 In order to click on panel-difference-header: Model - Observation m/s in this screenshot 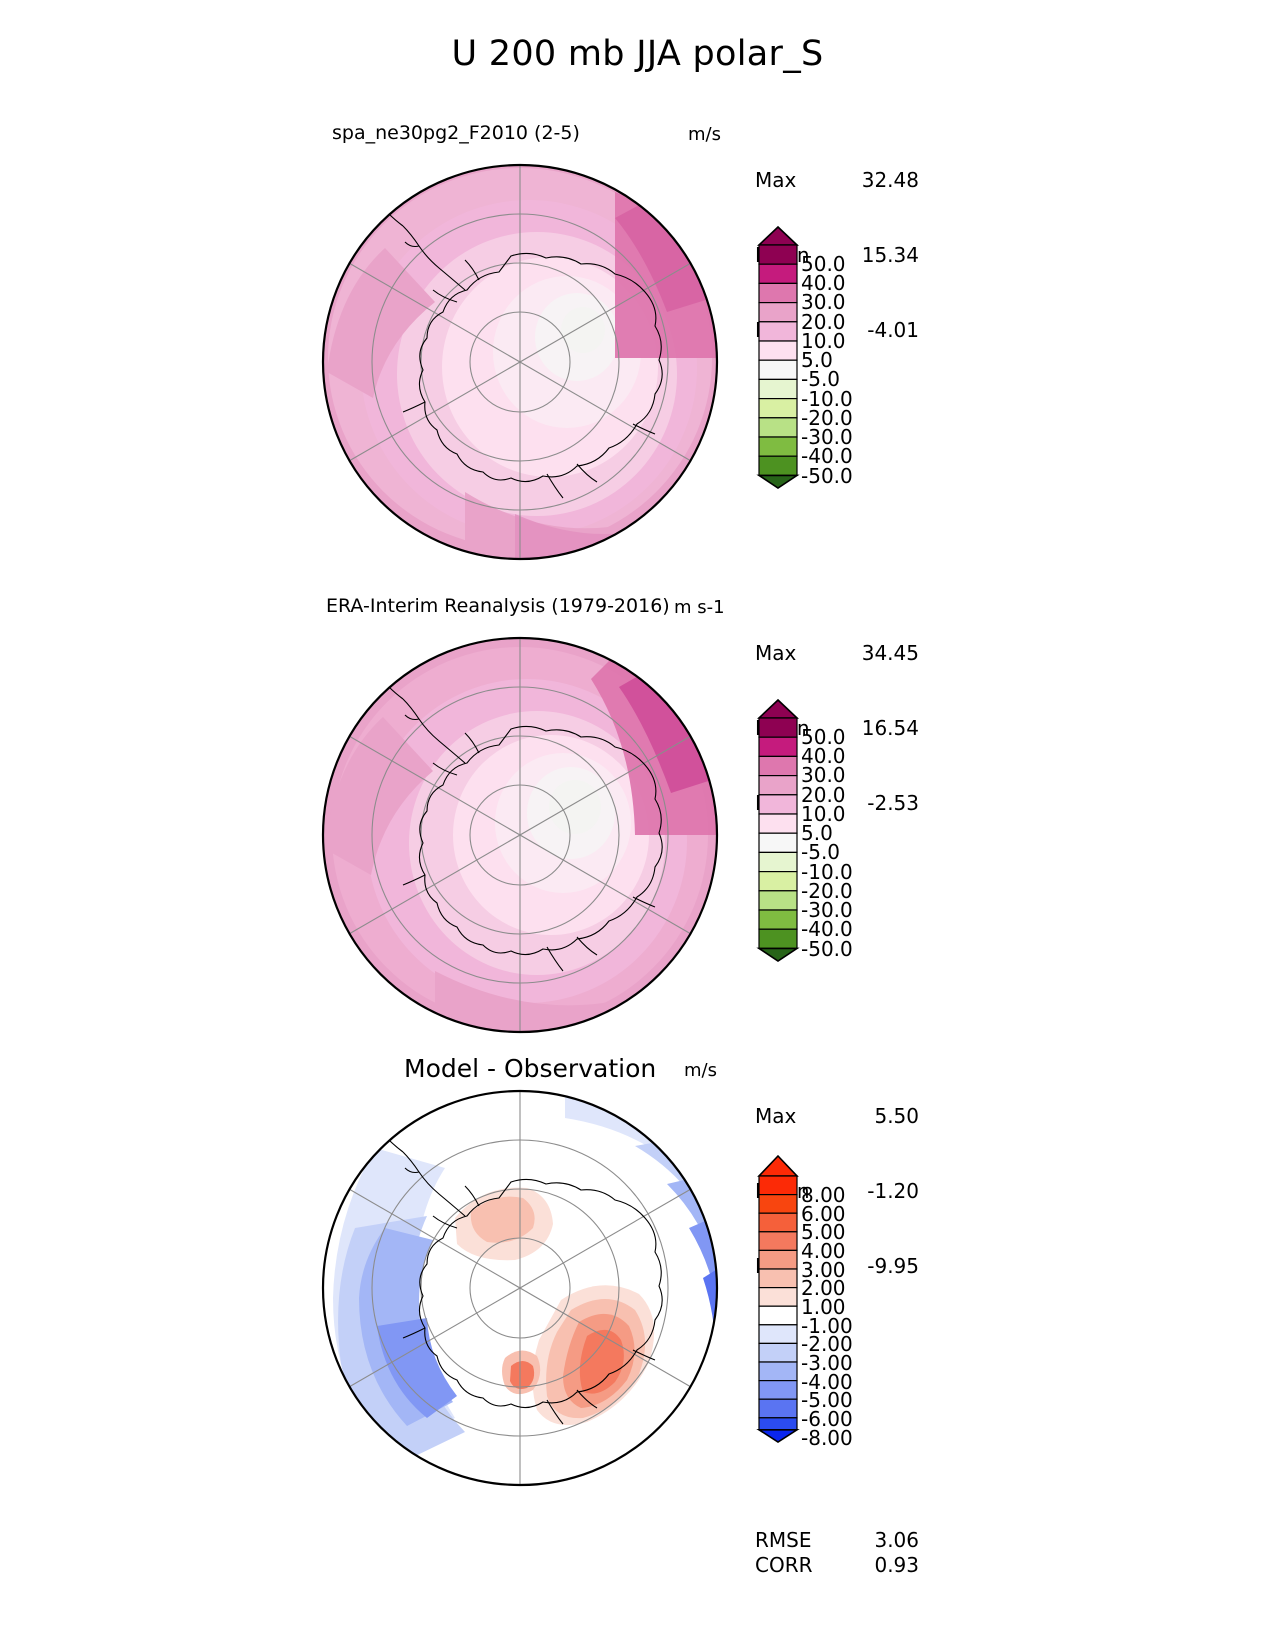, I will do `click(637, 1064)`.